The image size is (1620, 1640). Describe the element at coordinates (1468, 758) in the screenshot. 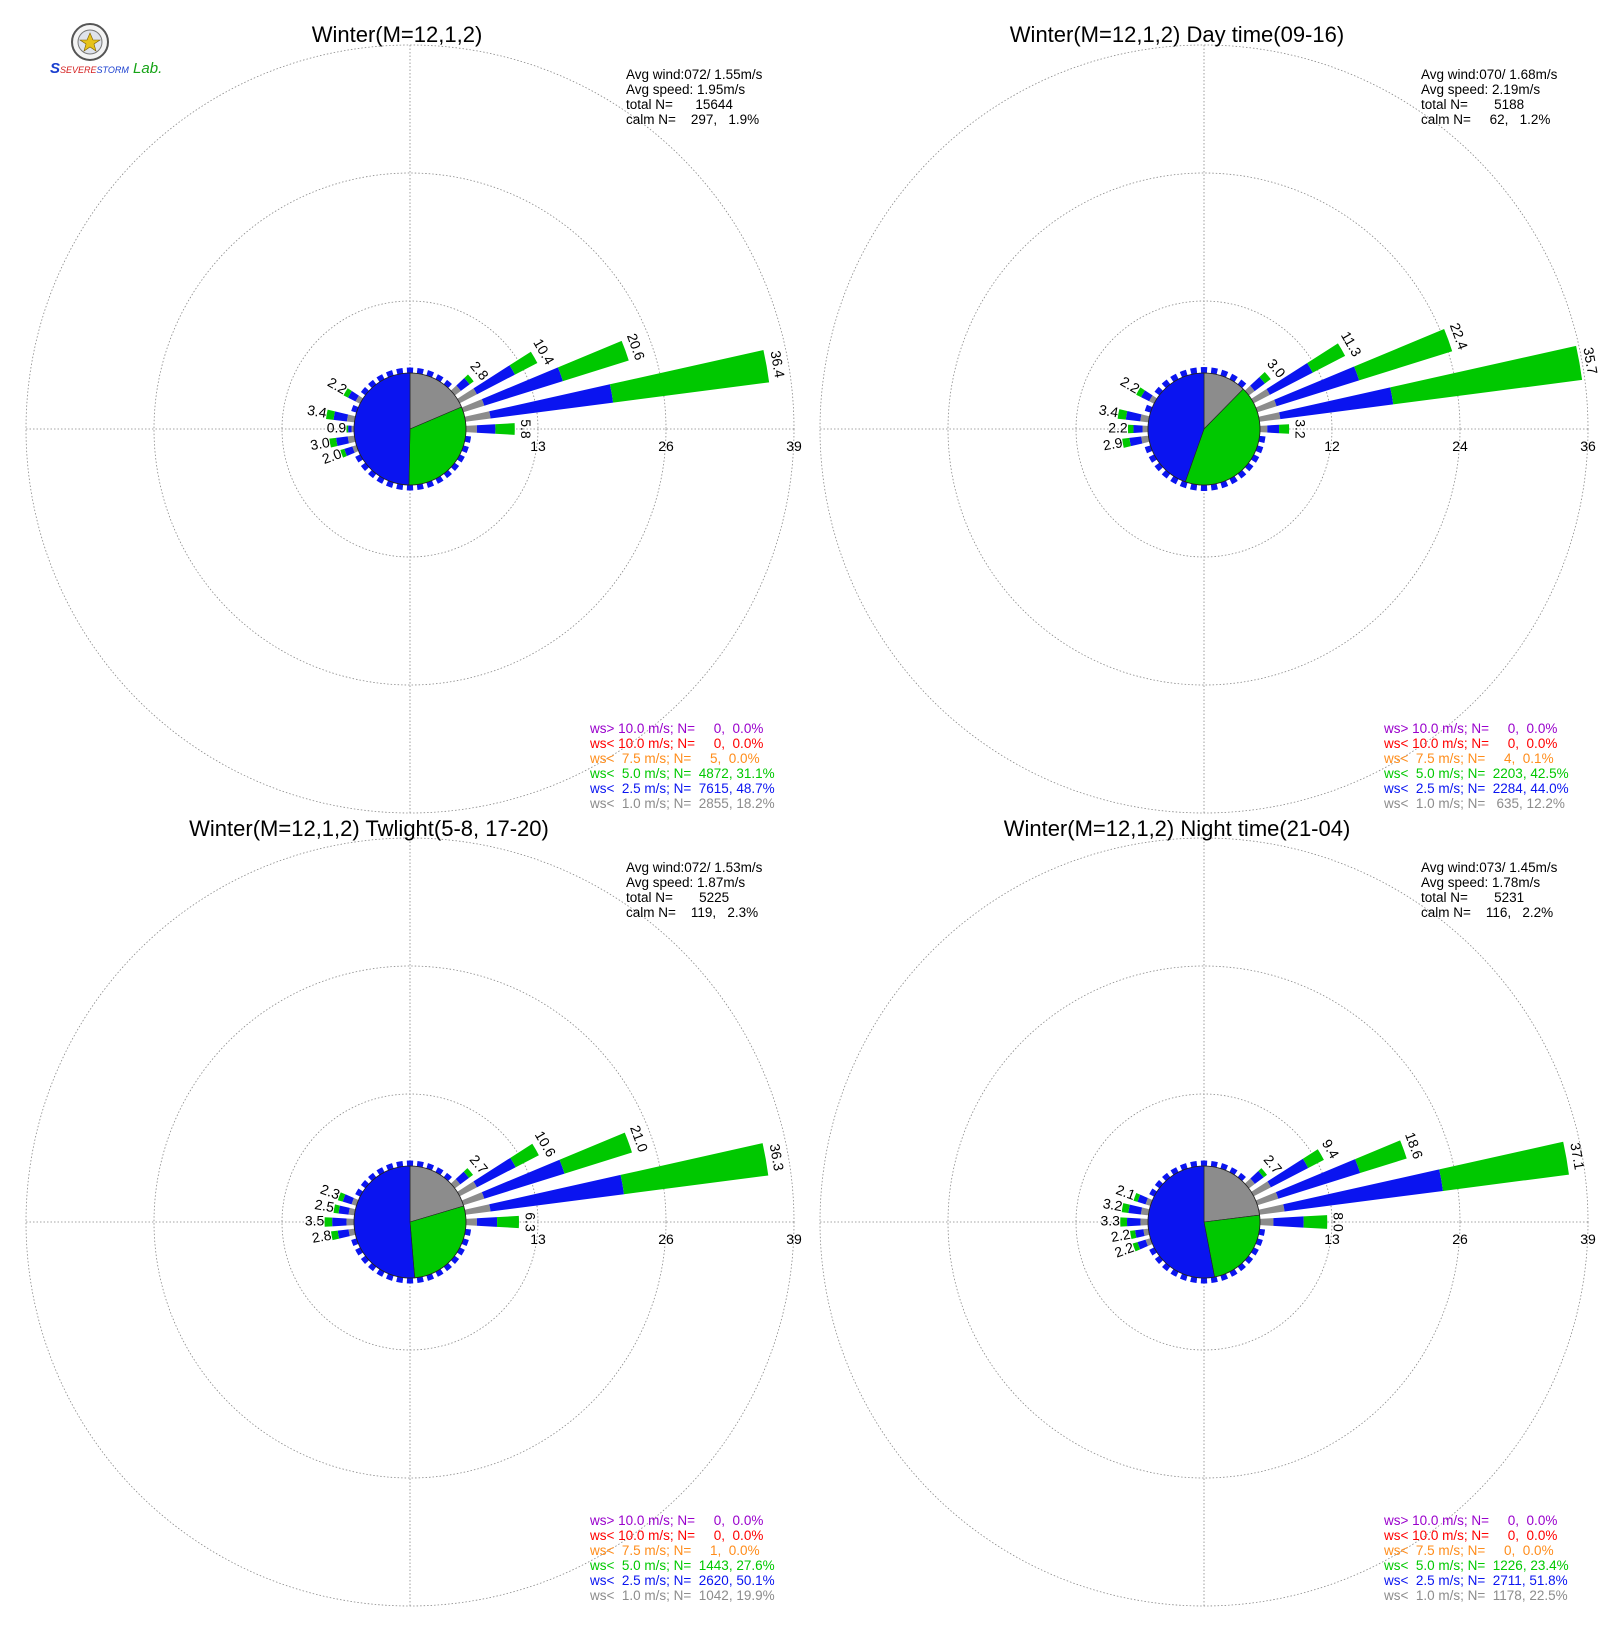

I see `legend-item-lt75: ws< 7.5 m/s; N= 4, 0.1%` at that location.